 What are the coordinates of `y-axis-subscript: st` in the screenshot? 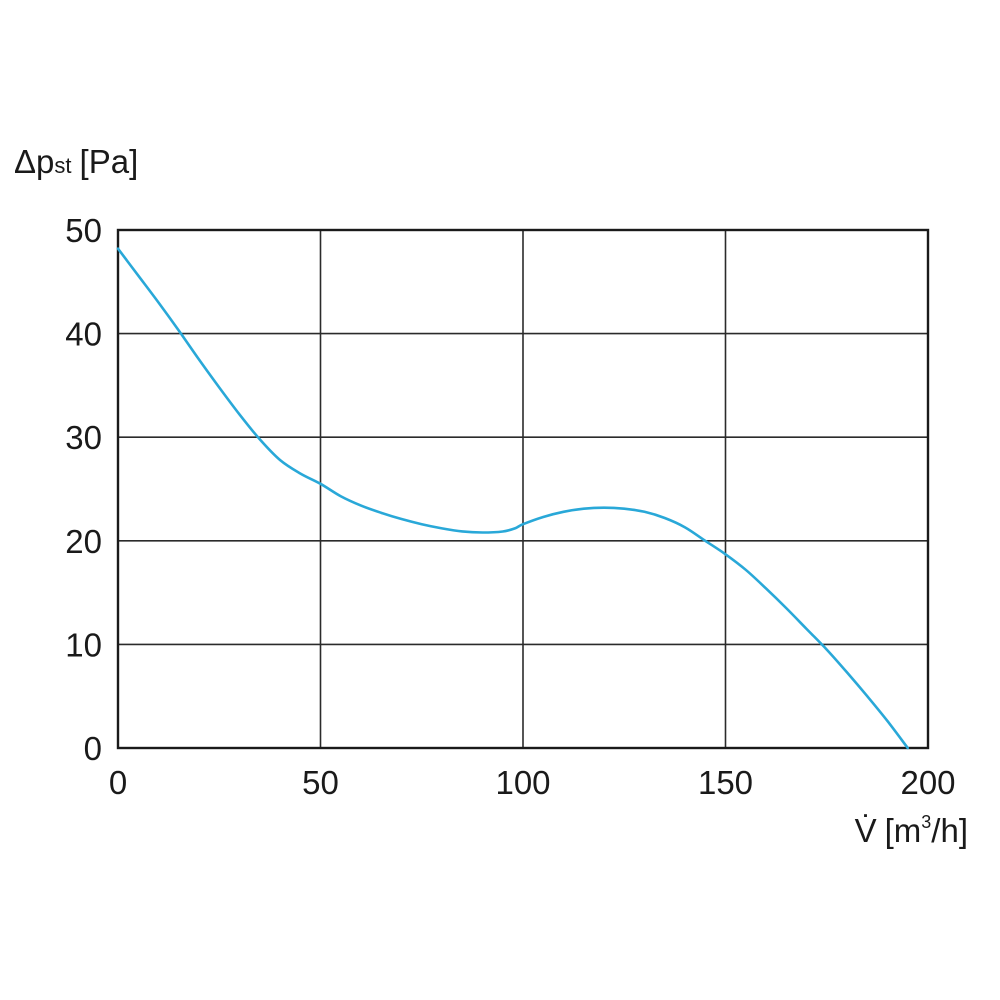 It's located at (62, 165).